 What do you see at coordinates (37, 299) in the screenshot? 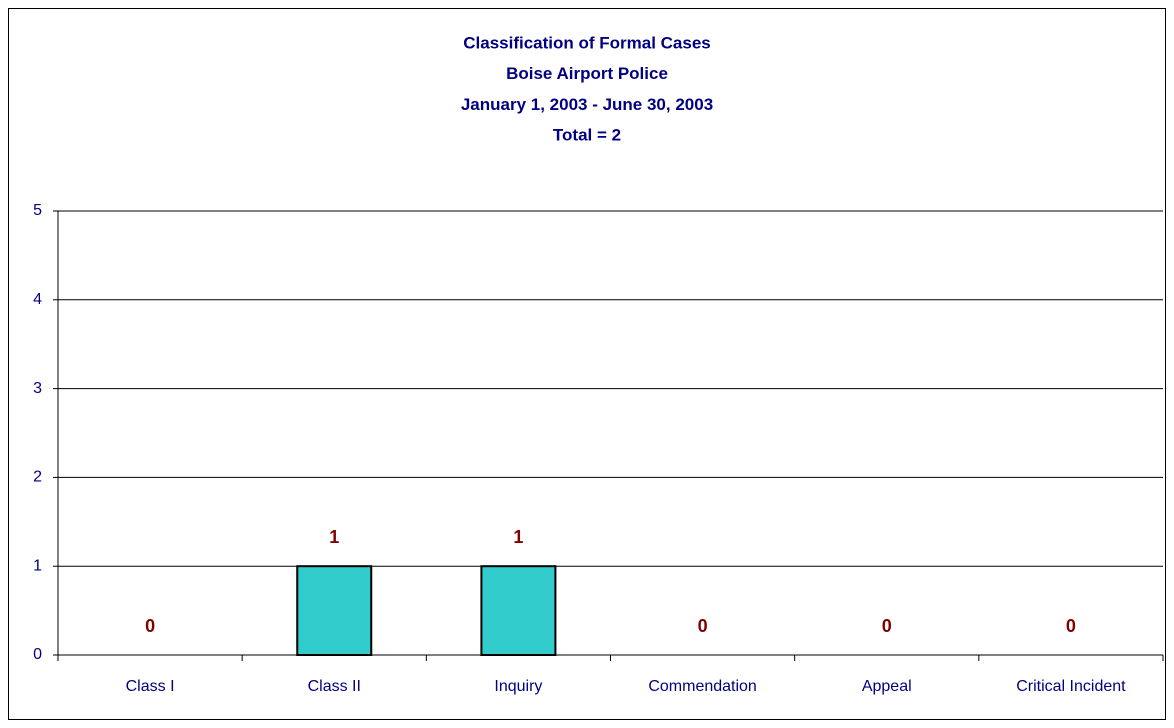
I see `y-tick-label: 4` at bounding box center [37, 299].